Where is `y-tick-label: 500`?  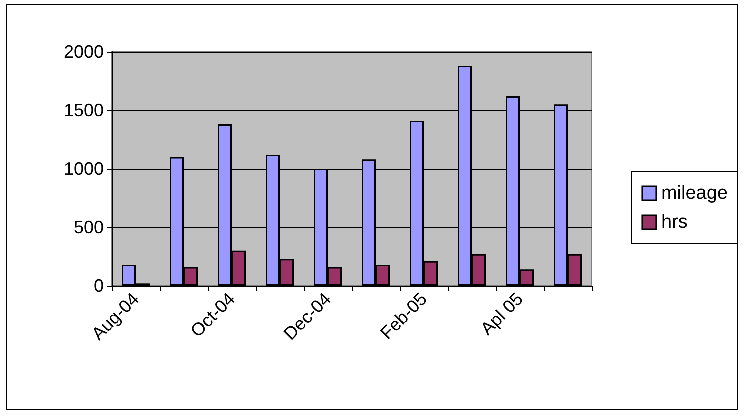
y-tick-label: 500 is located at coordinates (89, 228).